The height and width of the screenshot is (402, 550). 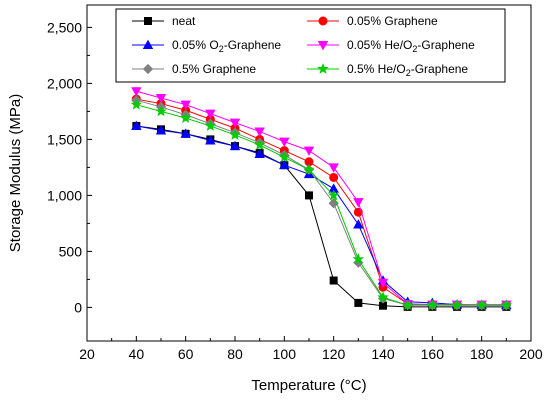 I want to click on y-tick-label: 2,500, so click(x=64, y=27).